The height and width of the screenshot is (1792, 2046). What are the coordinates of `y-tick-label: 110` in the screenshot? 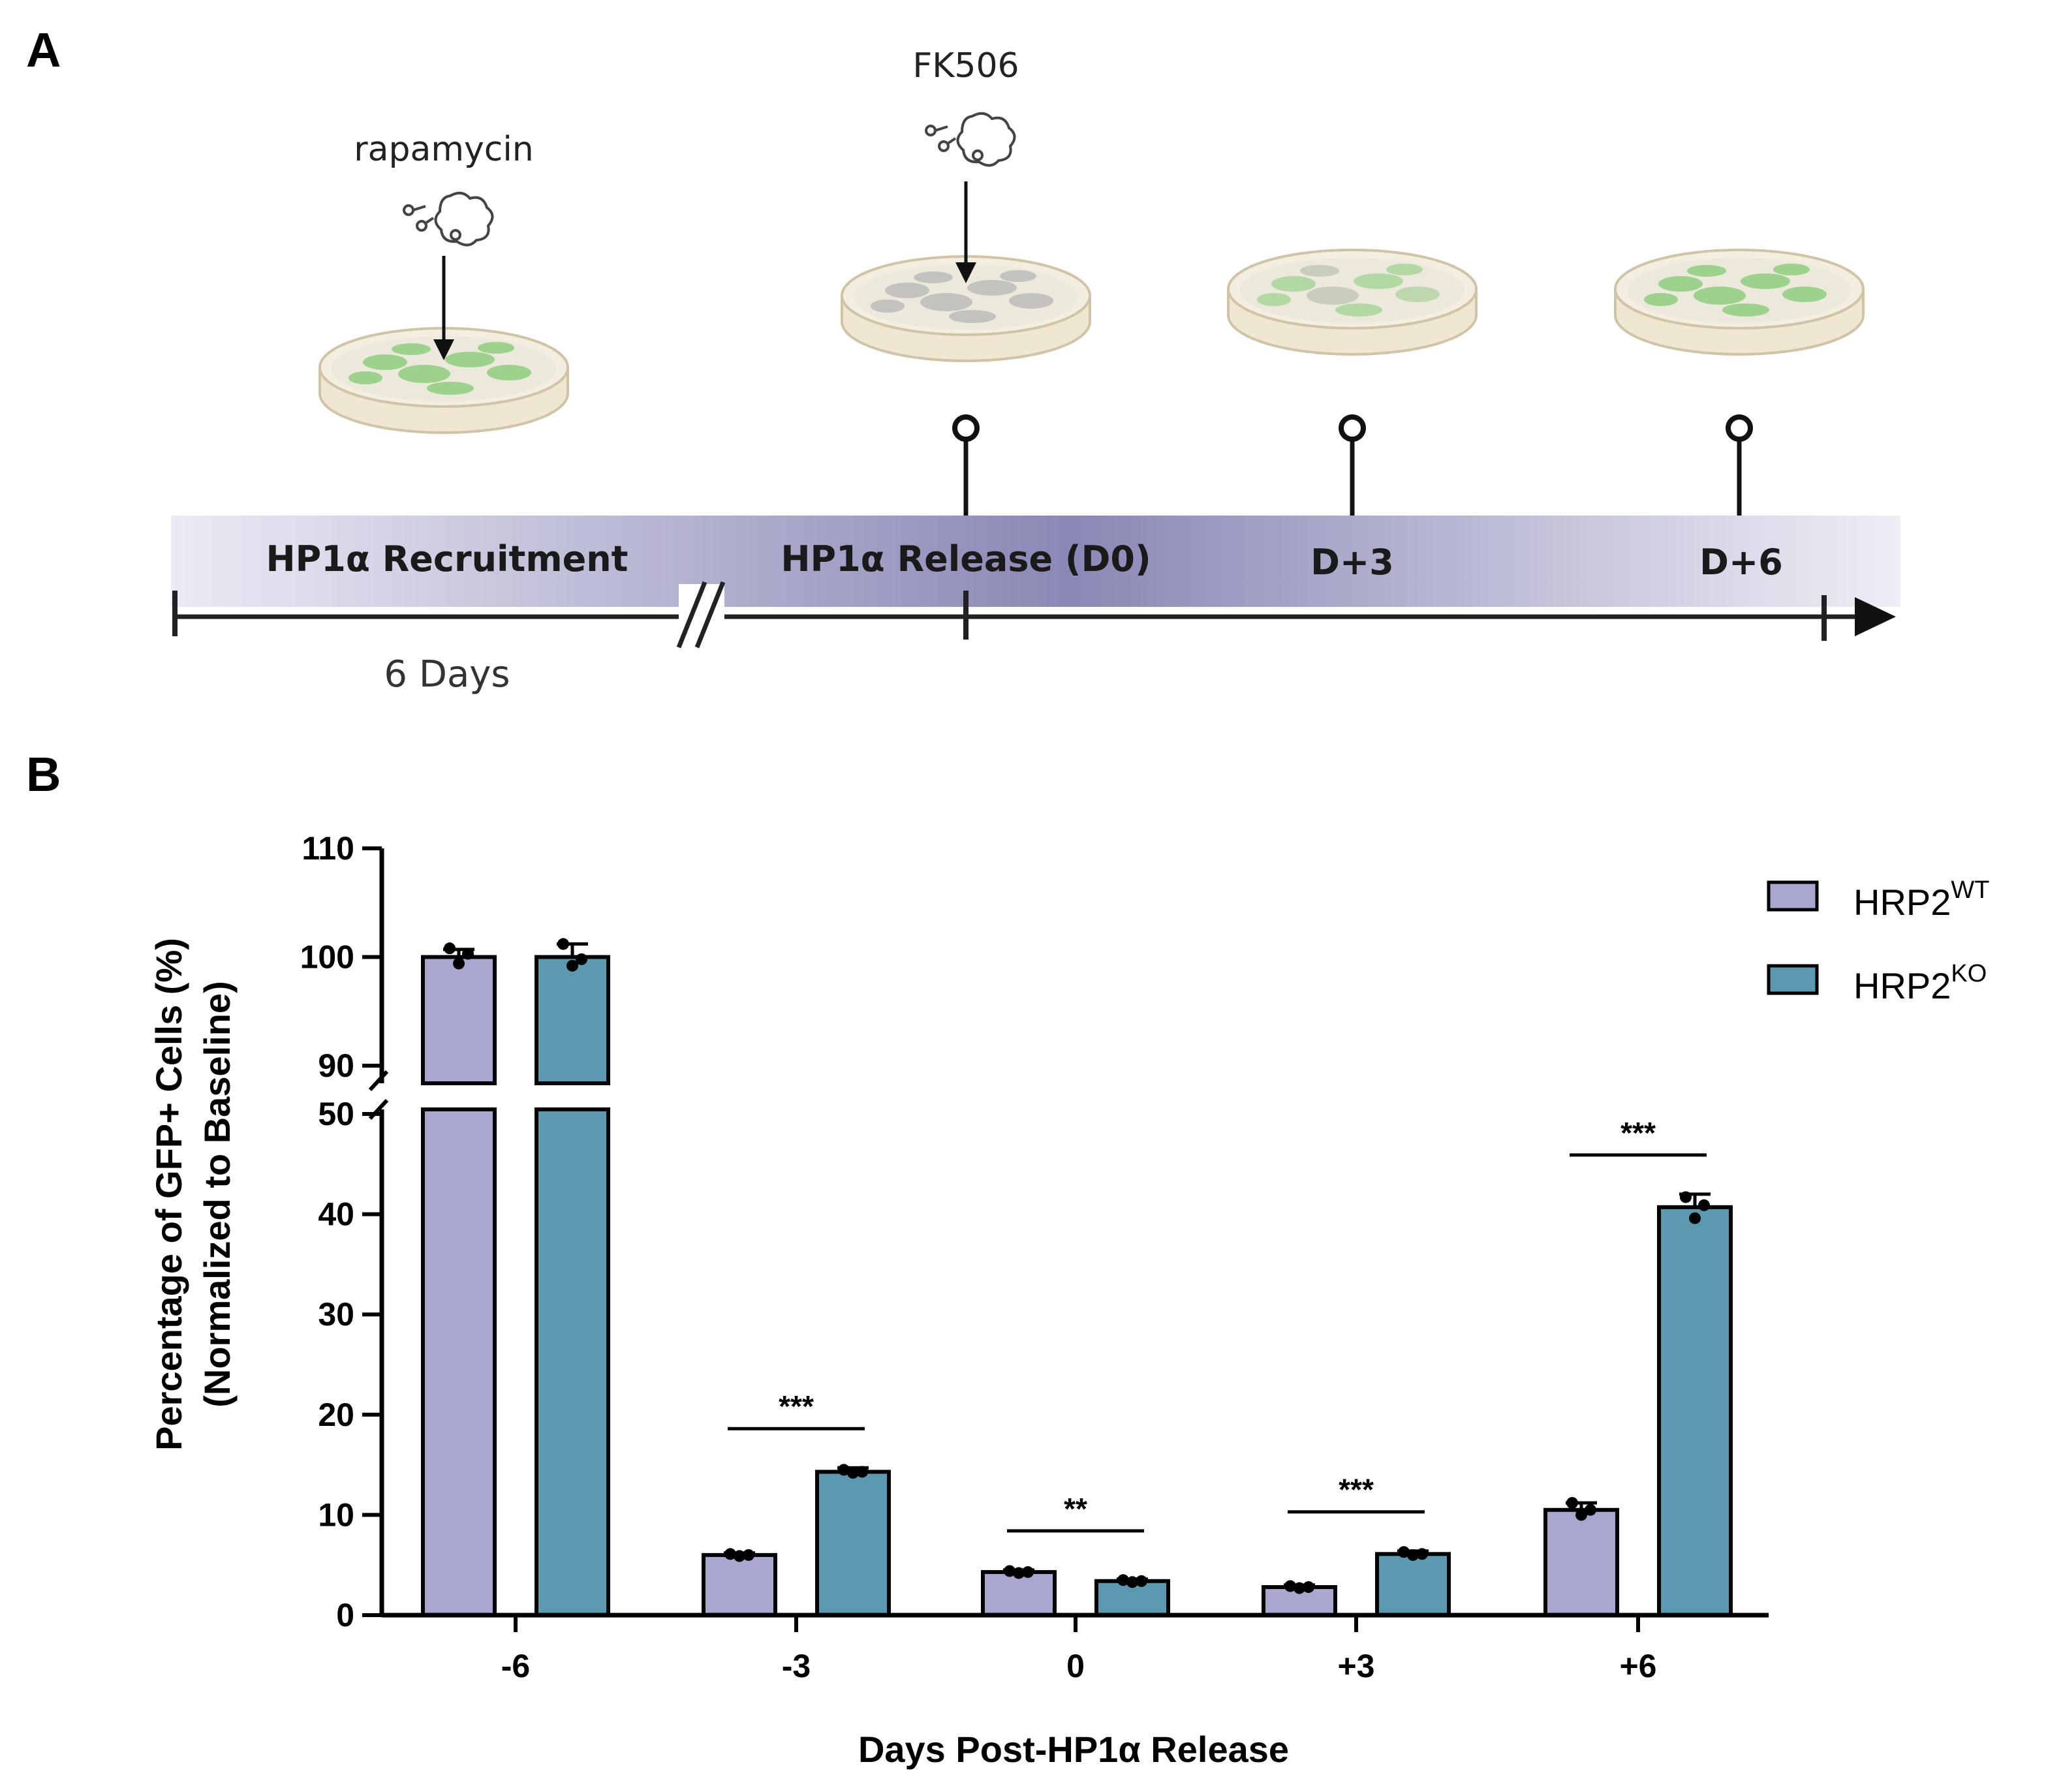 It's located at (328, 848).